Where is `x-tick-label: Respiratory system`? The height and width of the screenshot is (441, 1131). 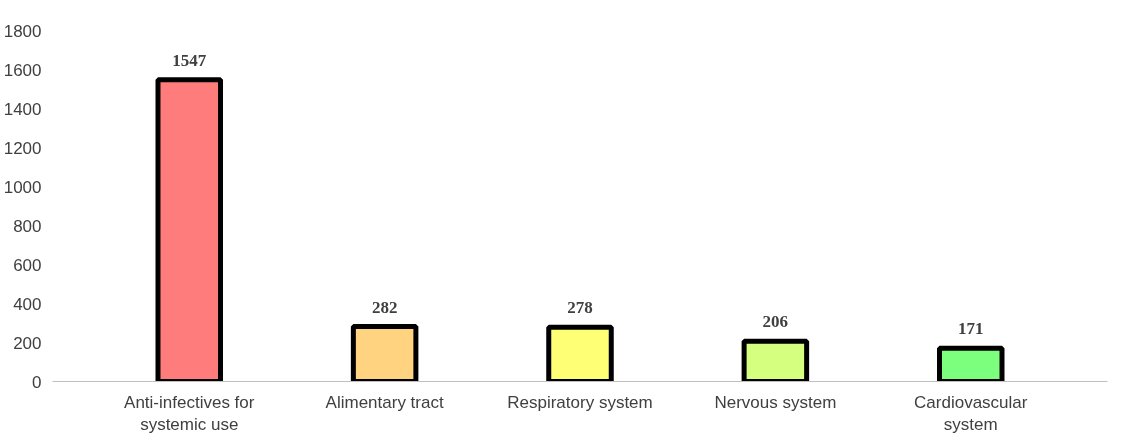 x-tick-label: Respiratory system is located at coordinates (580, 402).